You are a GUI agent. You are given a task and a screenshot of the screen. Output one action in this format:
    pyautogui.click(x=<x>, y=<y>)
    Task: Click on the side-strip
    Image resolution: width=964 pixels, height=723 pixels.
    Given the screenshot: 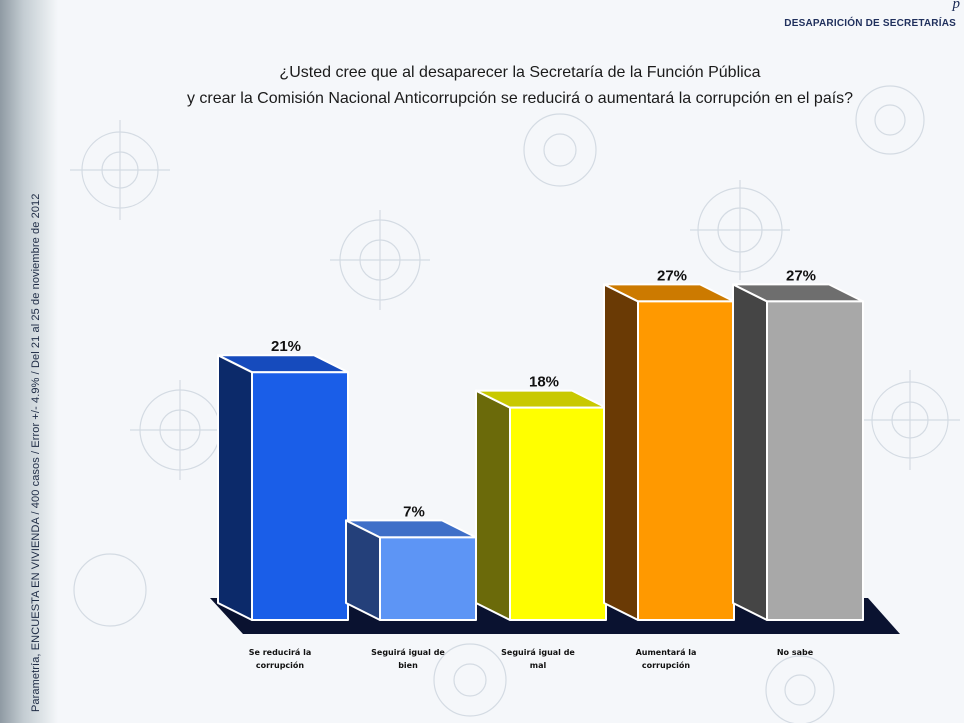 What is the action you would take?
    pyautogui.click(x=29, y=361)
    